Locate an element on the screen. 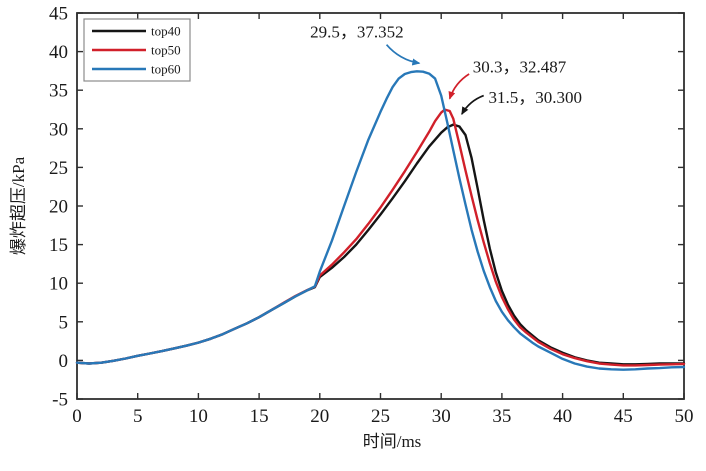  y-tick-label: -5 is located at coordinates (60, 400).